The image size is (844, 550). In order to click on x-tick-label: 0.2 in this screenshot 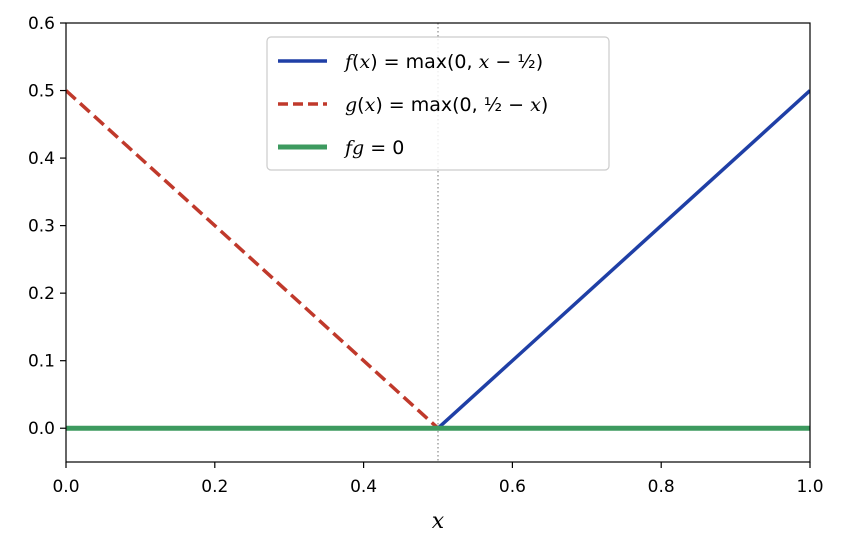, I will do `click(214, 487)`.